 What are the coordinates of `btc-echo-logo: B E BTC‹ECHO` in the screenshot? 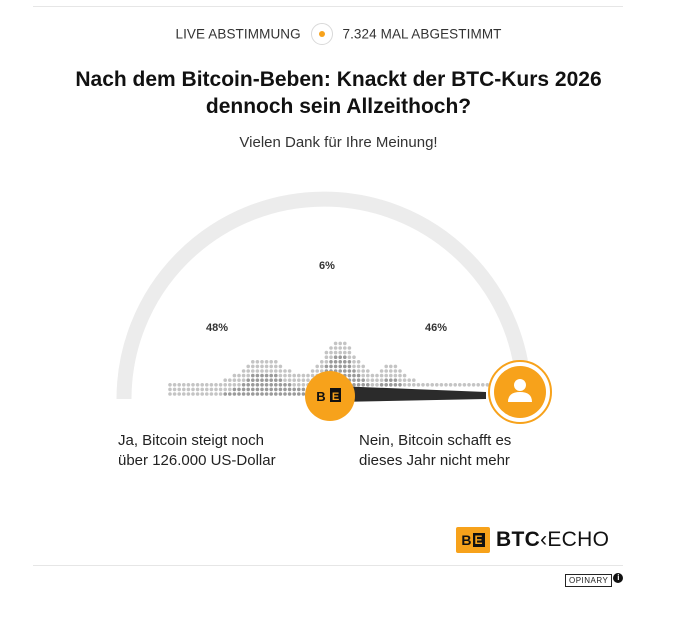 It's located at (532, 540).